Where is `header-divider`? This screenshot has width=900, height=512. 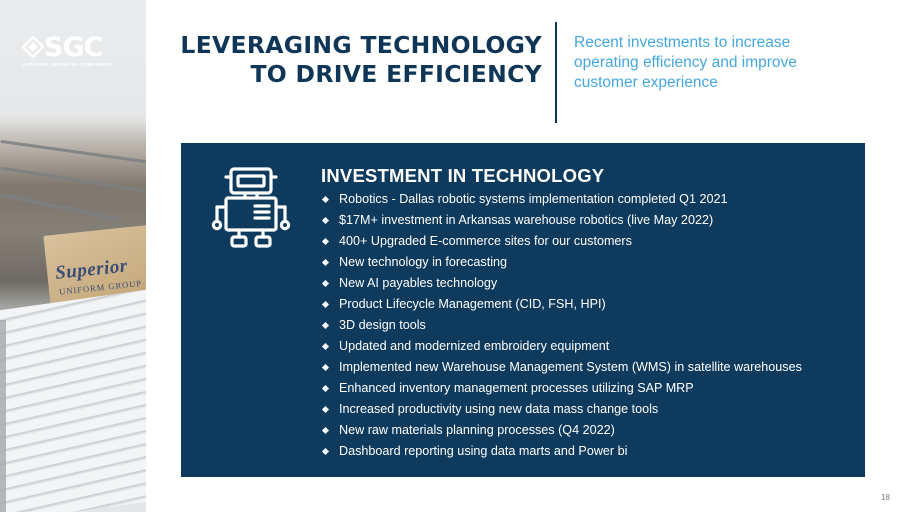
header-divider is located at coordinates (556, 72).